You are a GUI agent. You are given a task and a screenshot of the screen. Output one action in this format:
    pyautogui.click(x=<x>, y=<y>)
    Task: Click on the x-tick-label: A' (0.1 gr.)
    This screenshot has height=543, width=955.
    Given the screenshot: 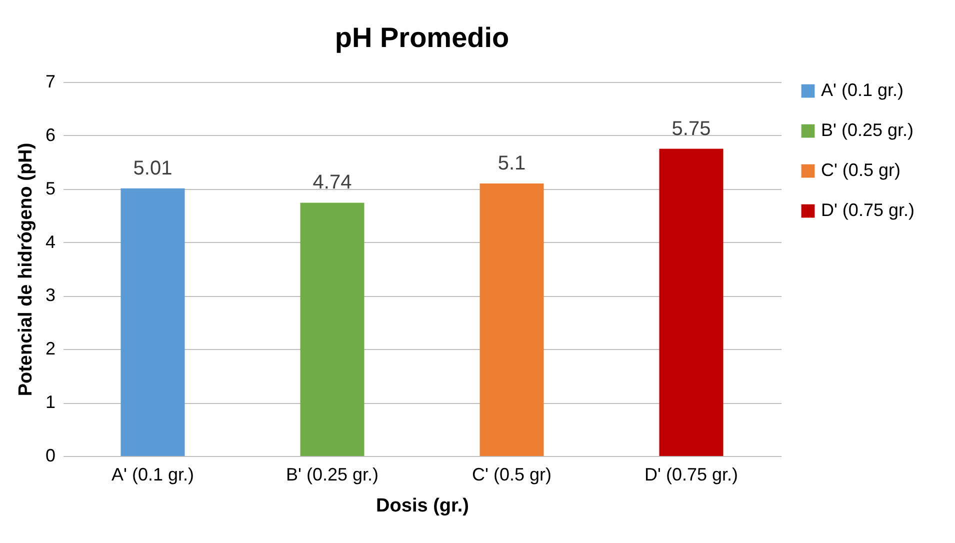 What is the action you would take?
    pyautogui.click(x=153, y=474)
    